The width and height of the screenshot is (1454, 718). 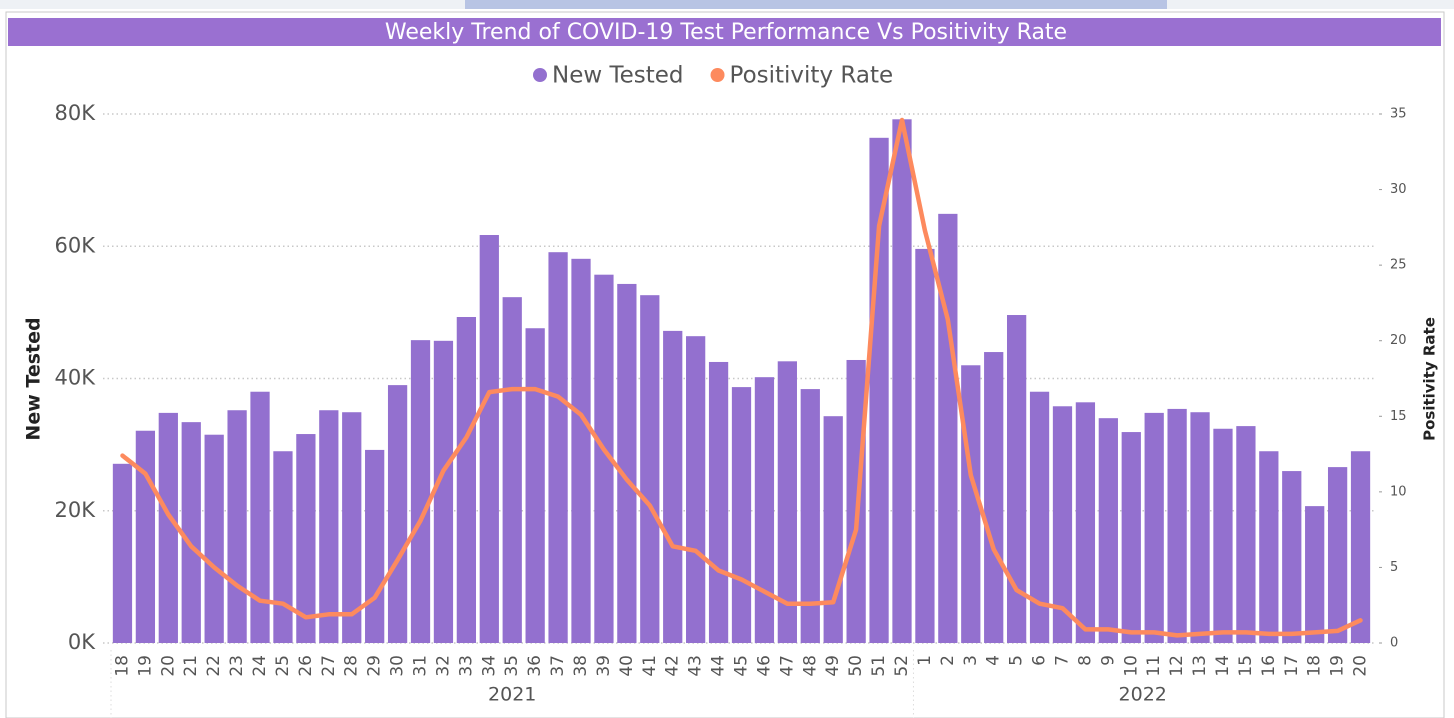 What do you see at coordinates (673, 666) in the screenshot?
I see `x-tick-label: 42` at bounding box center [673, 666].